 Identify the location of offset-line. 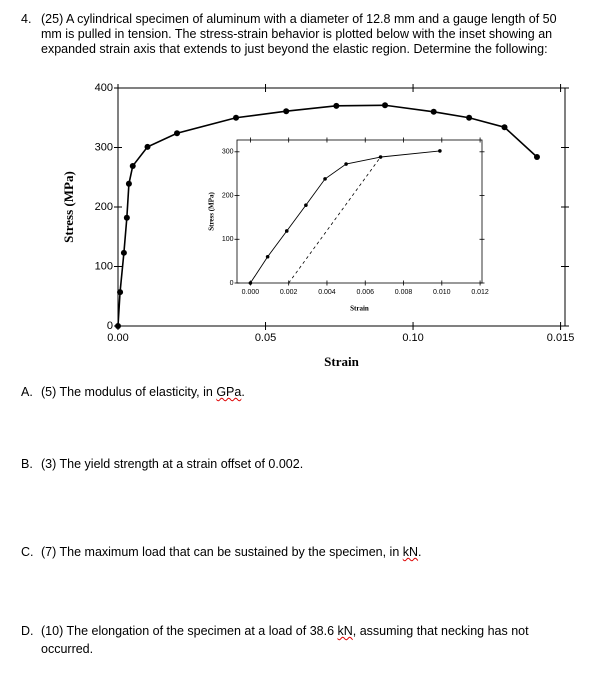
(334, 220).